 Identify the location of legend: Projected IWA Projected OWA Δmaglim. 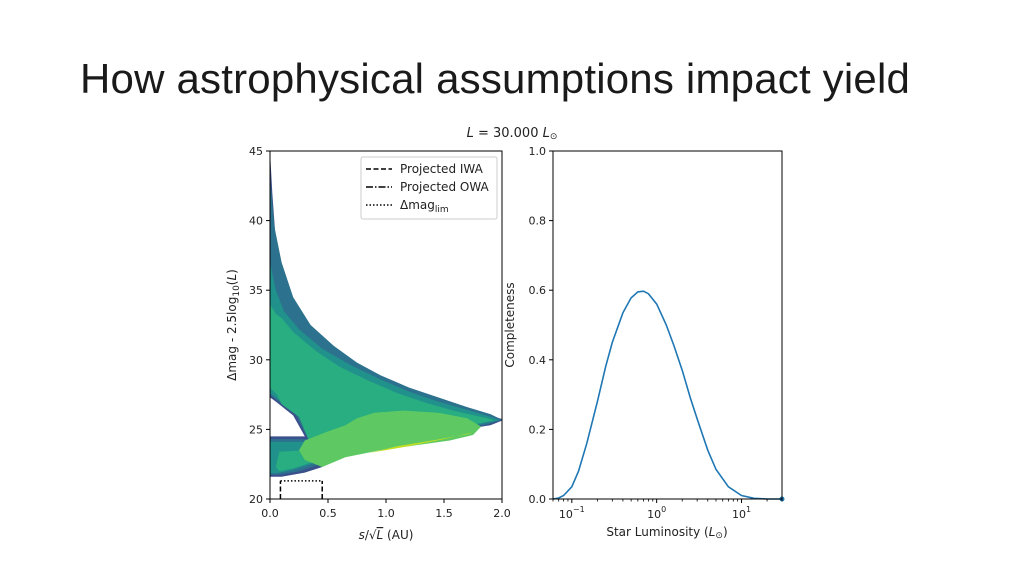
(429, 188).